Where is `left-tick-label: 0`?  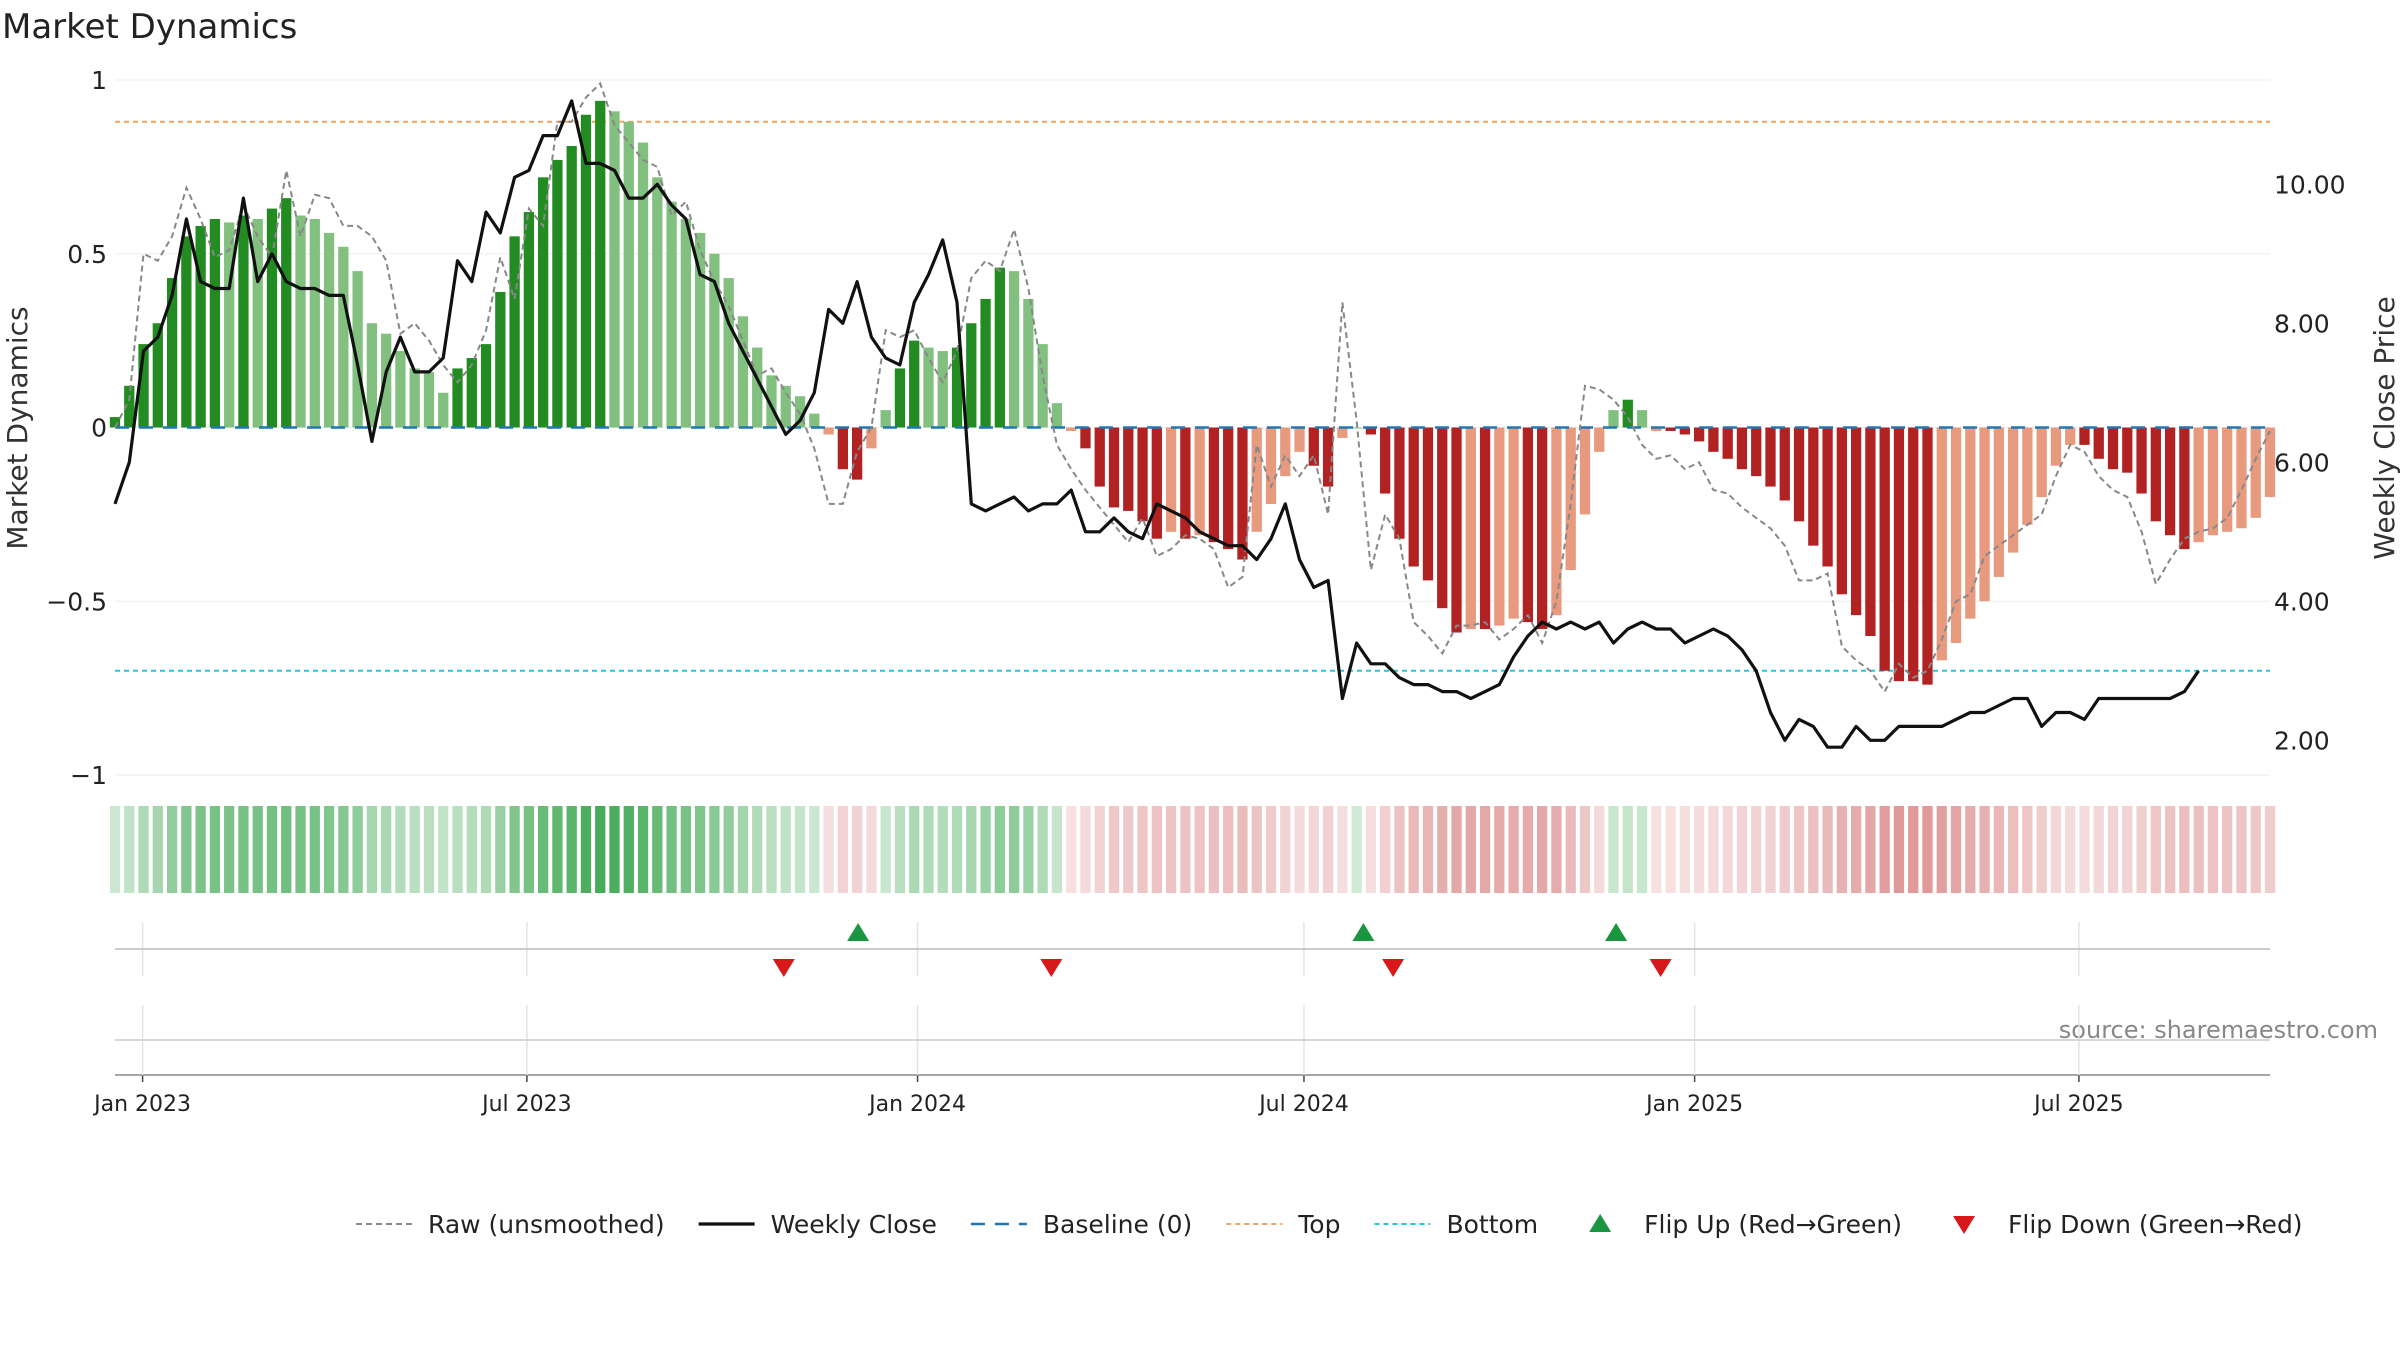
left-tick-label: 0 is located at coordinates (99, 428).